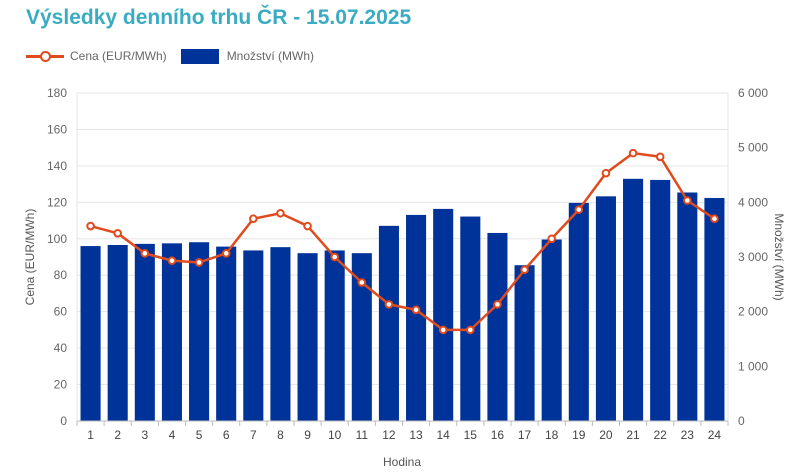  What do you see at coordinates (45, 56) in the screenshot?
I see `line-marker-icon` at bounding box center [45, 56].